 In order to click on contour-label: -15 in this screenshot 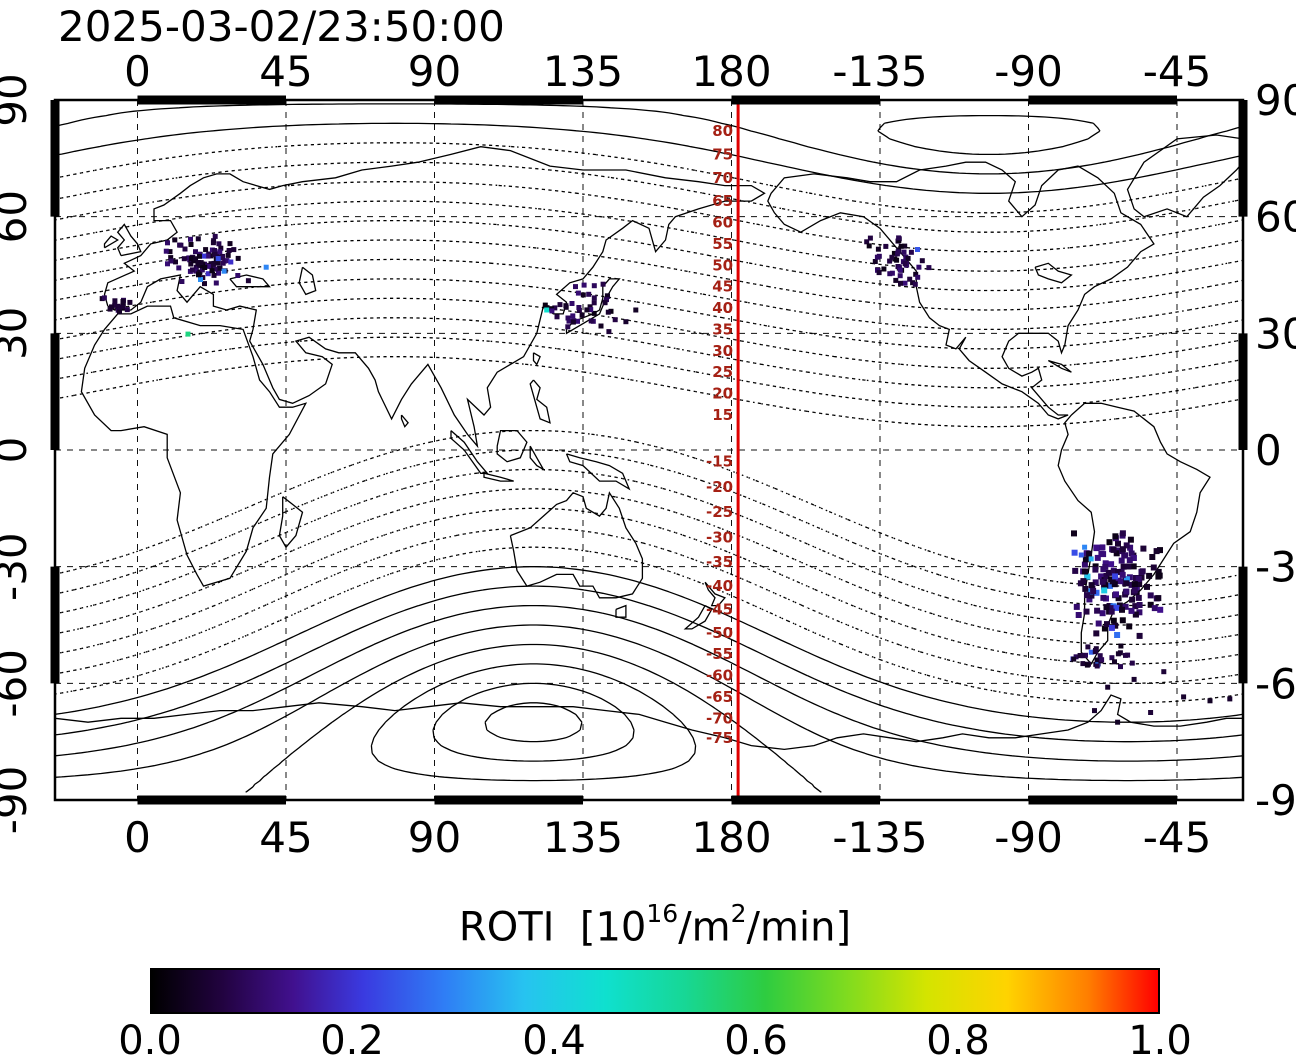, I will do `click(719, 462)`.